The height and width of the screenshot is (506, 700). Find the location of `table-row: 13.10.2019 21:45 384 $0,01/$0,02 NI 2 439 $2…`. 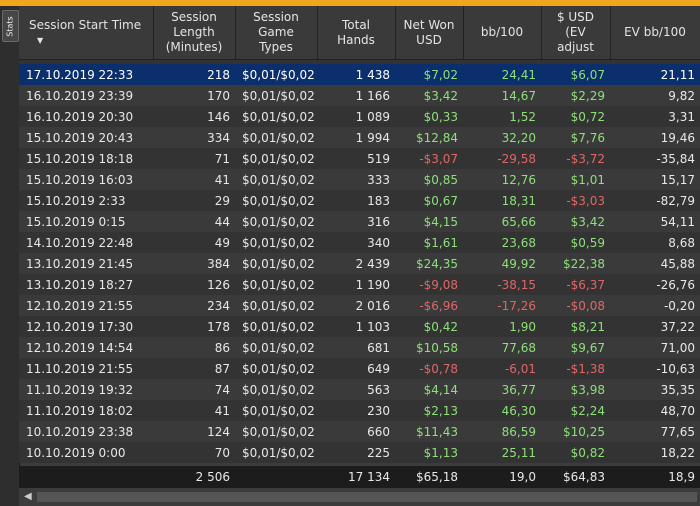

table-row: 13.10.2019 21:45 384 $0,01/$0,02 NI 2 439 $2… is located at coordinates (359, 263).